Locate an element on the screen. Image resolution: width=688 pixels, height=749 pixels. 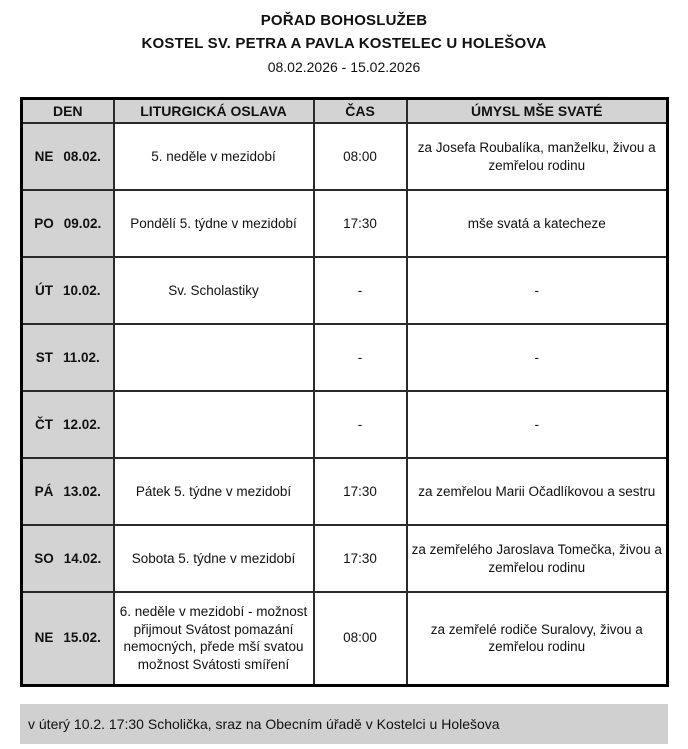
day-cell: NE 08.02. is located at coordinates (67, 156).